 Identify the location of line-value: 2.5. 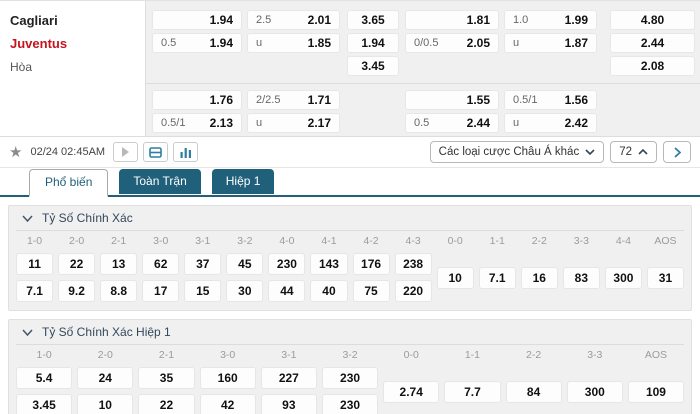
(264, 20).